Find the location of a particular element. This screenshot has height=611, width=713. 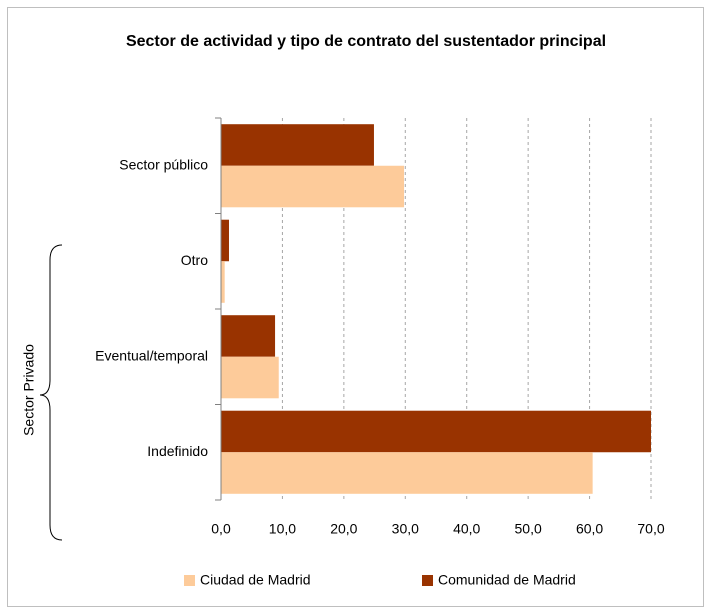

x-tick-label: 40,0 is located at coordinates (466, 529).